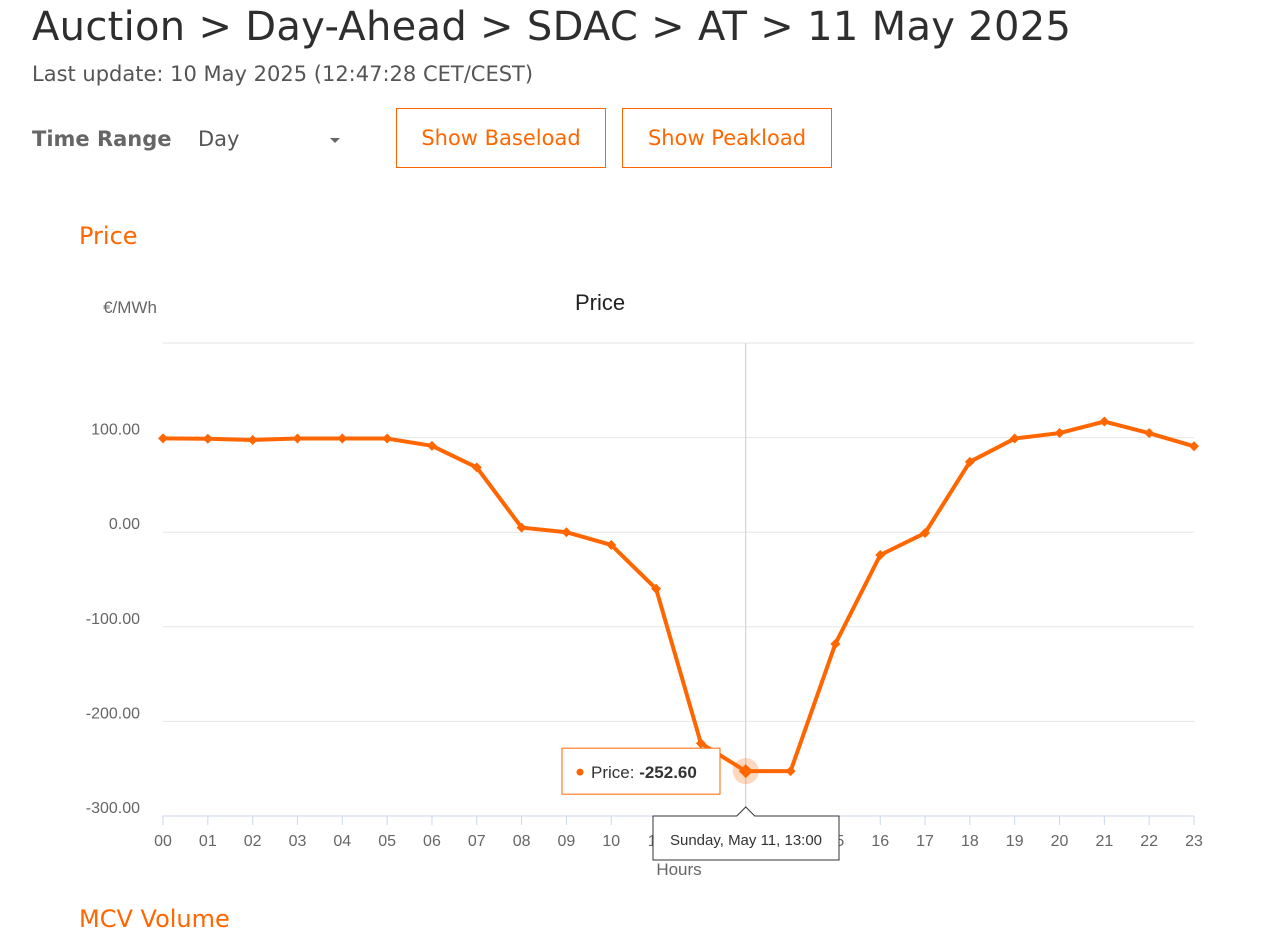 This screenshot has height=949, width=1280. Describe the element at coordinates (522, 841) in the screenshot. I see `x-tick-label: 08` at that location.